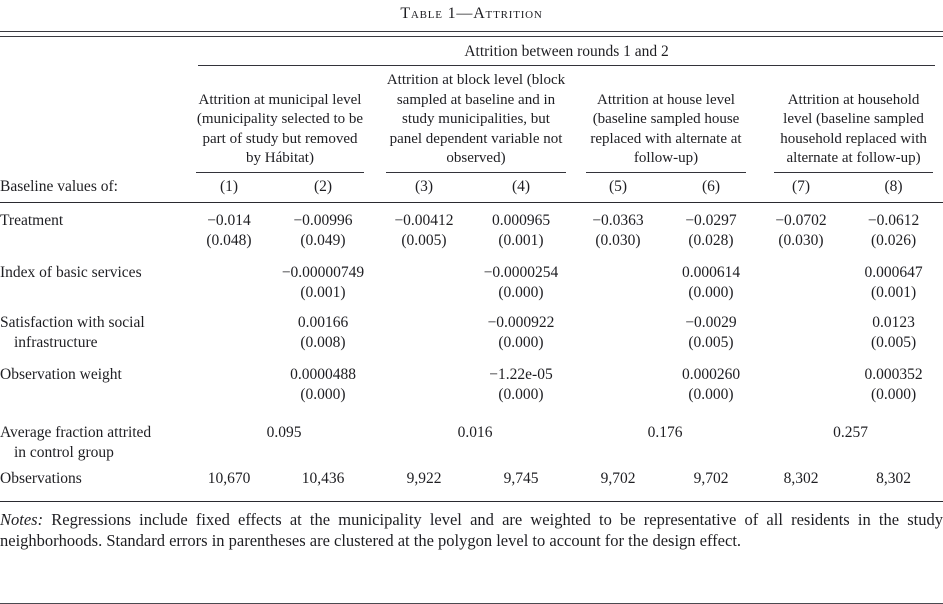 The image size is (943, 604). What do you see at coordinates (323, 342) in the screenshot?
I see `se-cell: (0.008)` at bounding box center [323, 342].